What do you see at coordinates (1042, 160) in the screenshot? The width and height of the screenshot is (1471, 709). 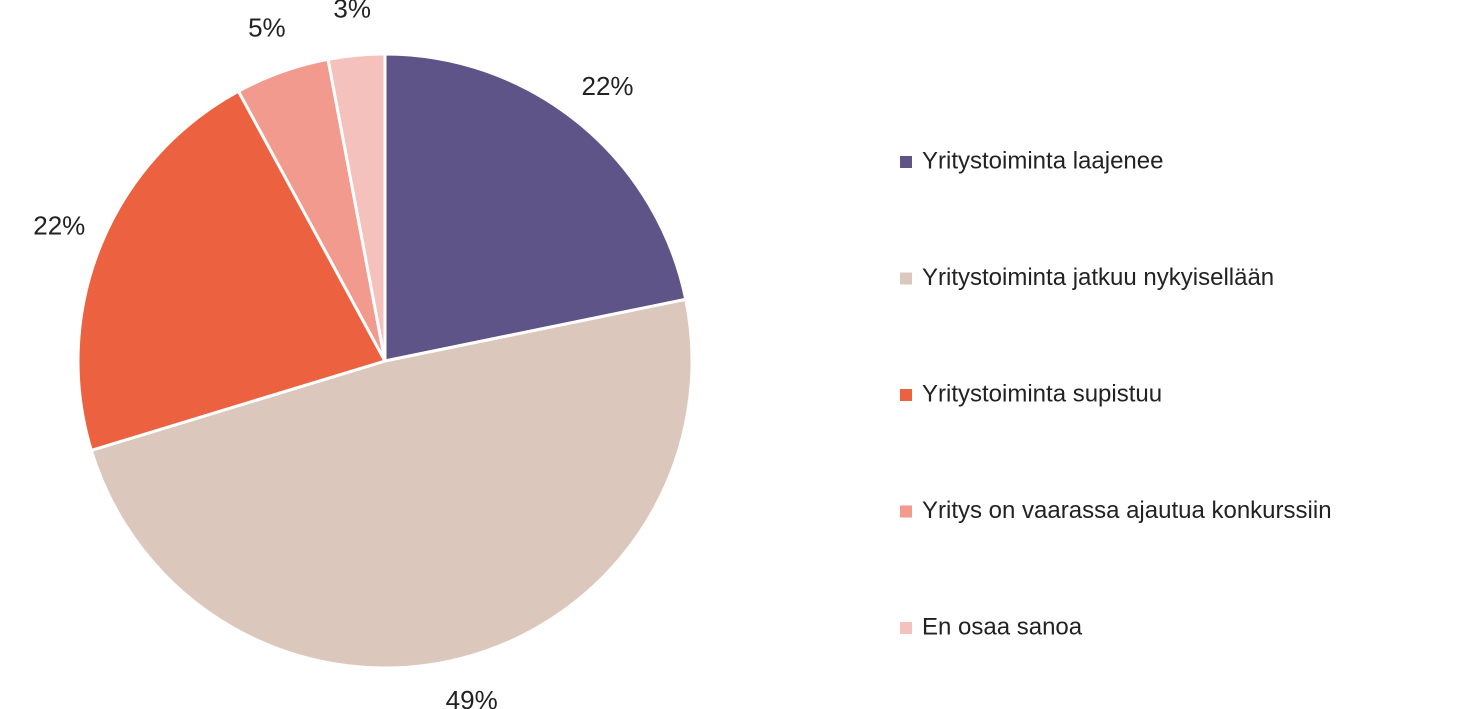 I see `legend-label: Yritystoiminta laajenee` at bounding box center [1042, 160].